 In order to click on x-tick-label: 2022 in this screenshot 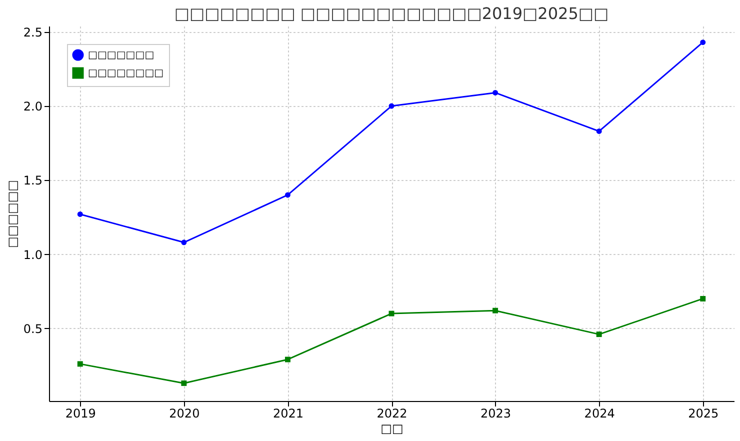, I will do `click(392, 413)`.